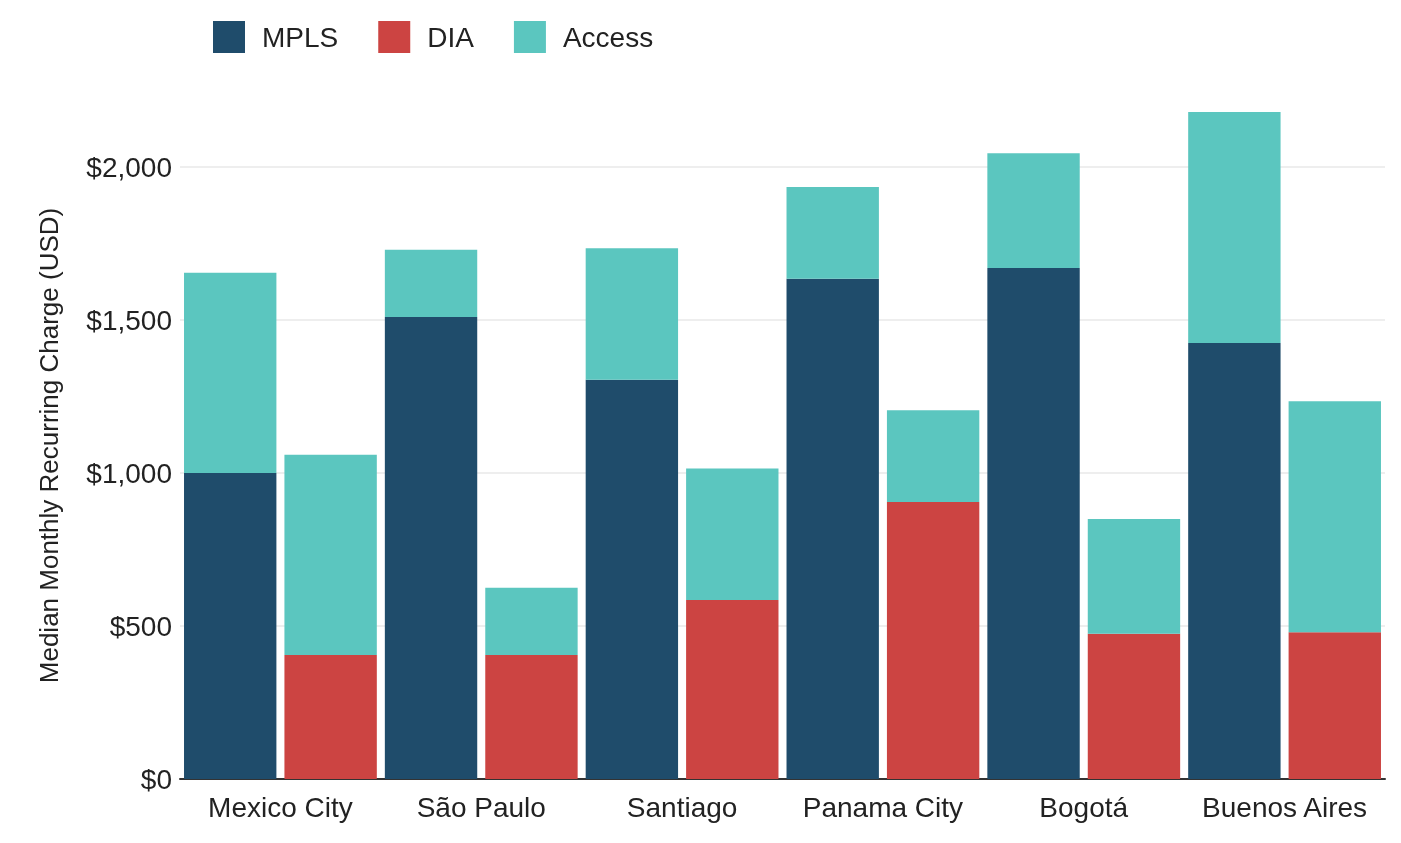 This screenshot has width=1401, height=843. Describe the element at coordinates (280, 807) in the screenshot. I see `x-tick-label: Mexico City` at that location.